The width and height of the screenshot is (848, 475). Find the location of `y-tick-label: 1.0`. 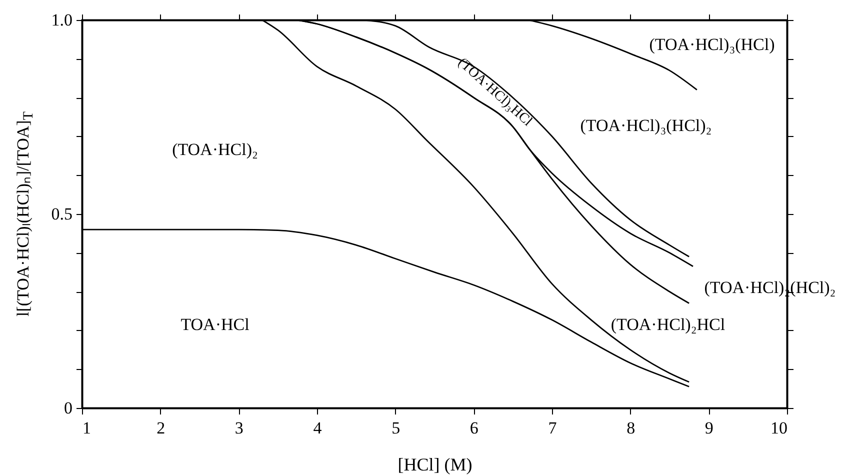

y-tick-label: 1.0 is located at coordinates (61, 20).